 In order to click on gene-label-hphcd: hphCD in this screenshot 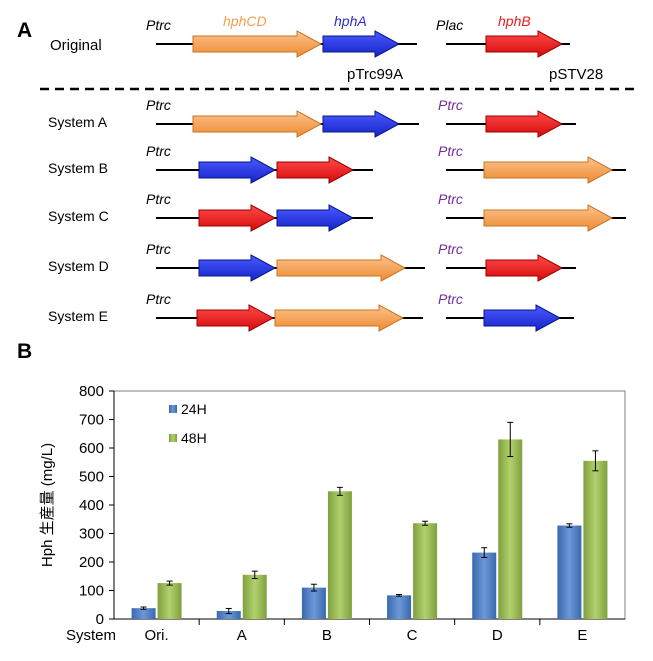, I will do `click(245, 21)`.